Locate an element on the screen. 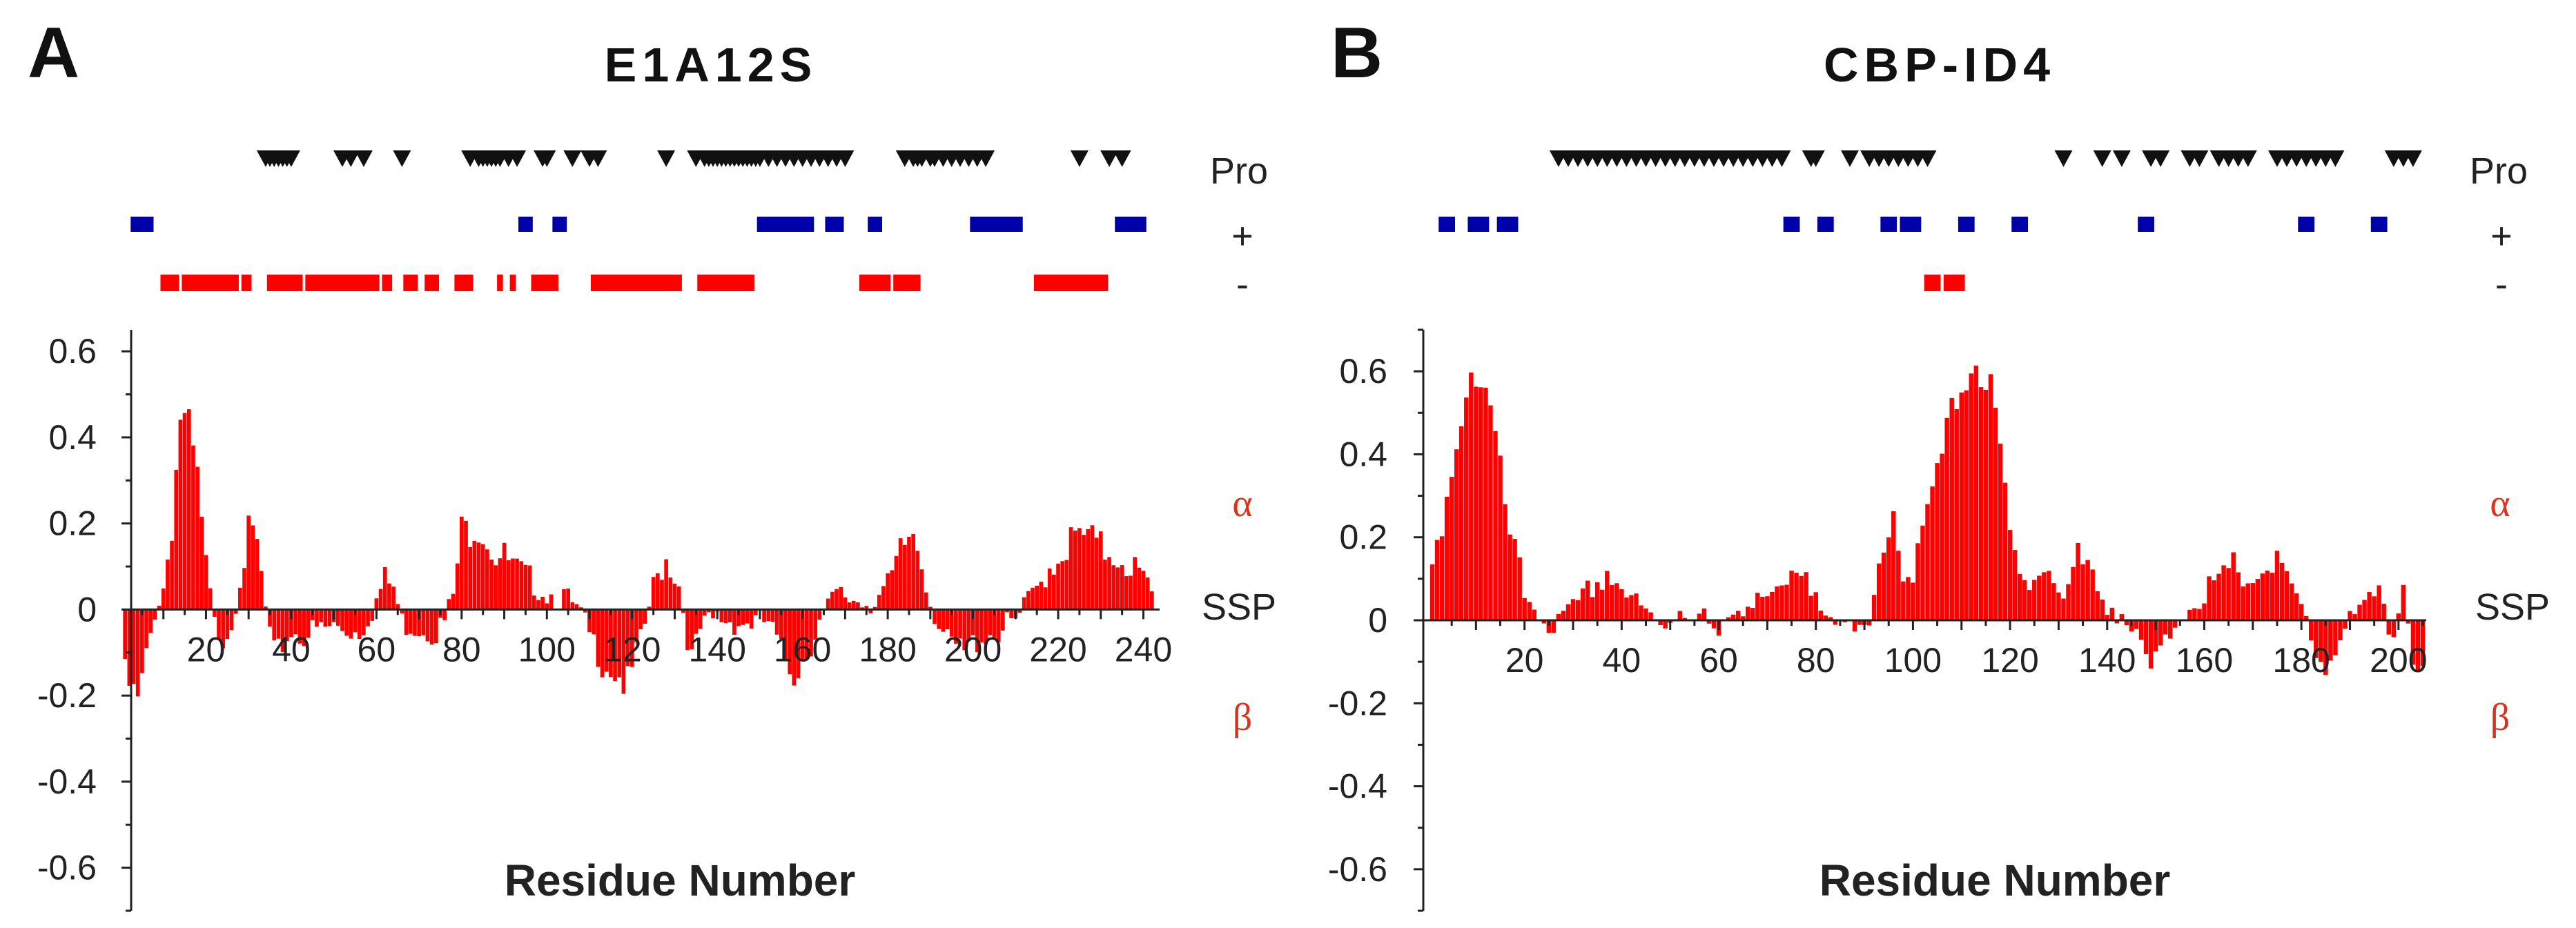  panel-letter-b: B is located at coordinates (1357, 53).